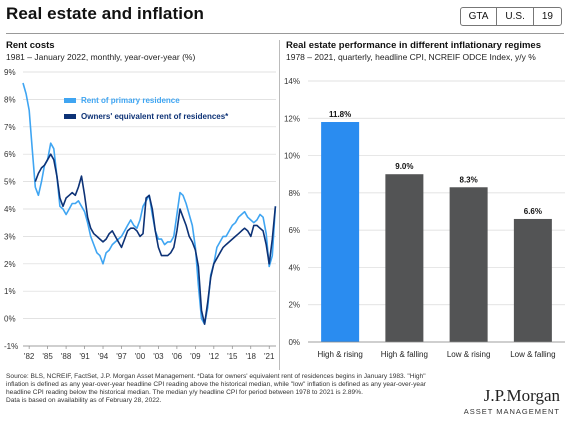  Describe the element at coordinates (140, 356) in the screenshot. I see `x-tick-label: '00` at that location.